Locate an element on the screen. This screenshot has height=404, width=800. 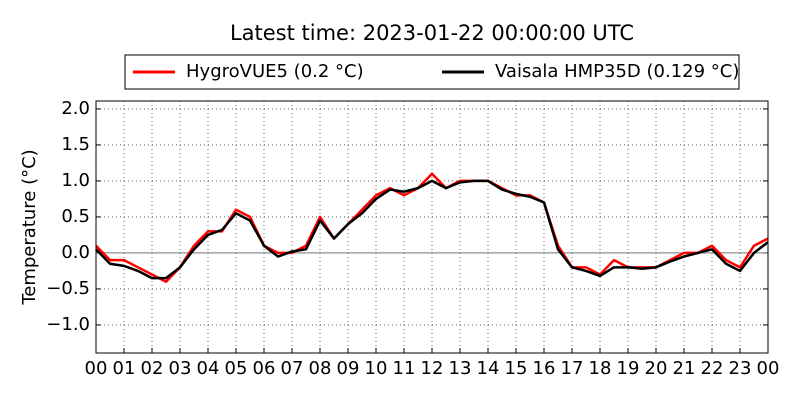
y-axis-label: Temperature (°C) is located at coordinates (29, 227).